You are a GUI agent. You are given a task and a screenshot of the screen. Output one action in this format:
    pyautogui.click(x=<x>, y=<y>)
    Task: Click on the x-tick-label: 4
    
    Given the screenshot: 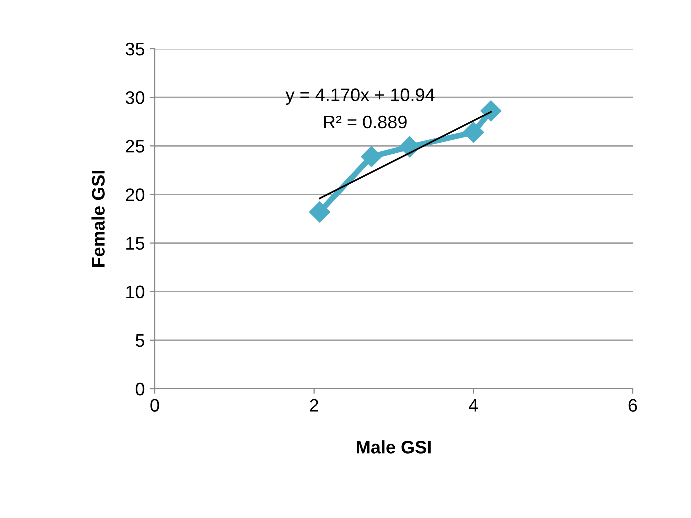 What is the action you would take?
    pyautogui.click(x=473, y=405)
    